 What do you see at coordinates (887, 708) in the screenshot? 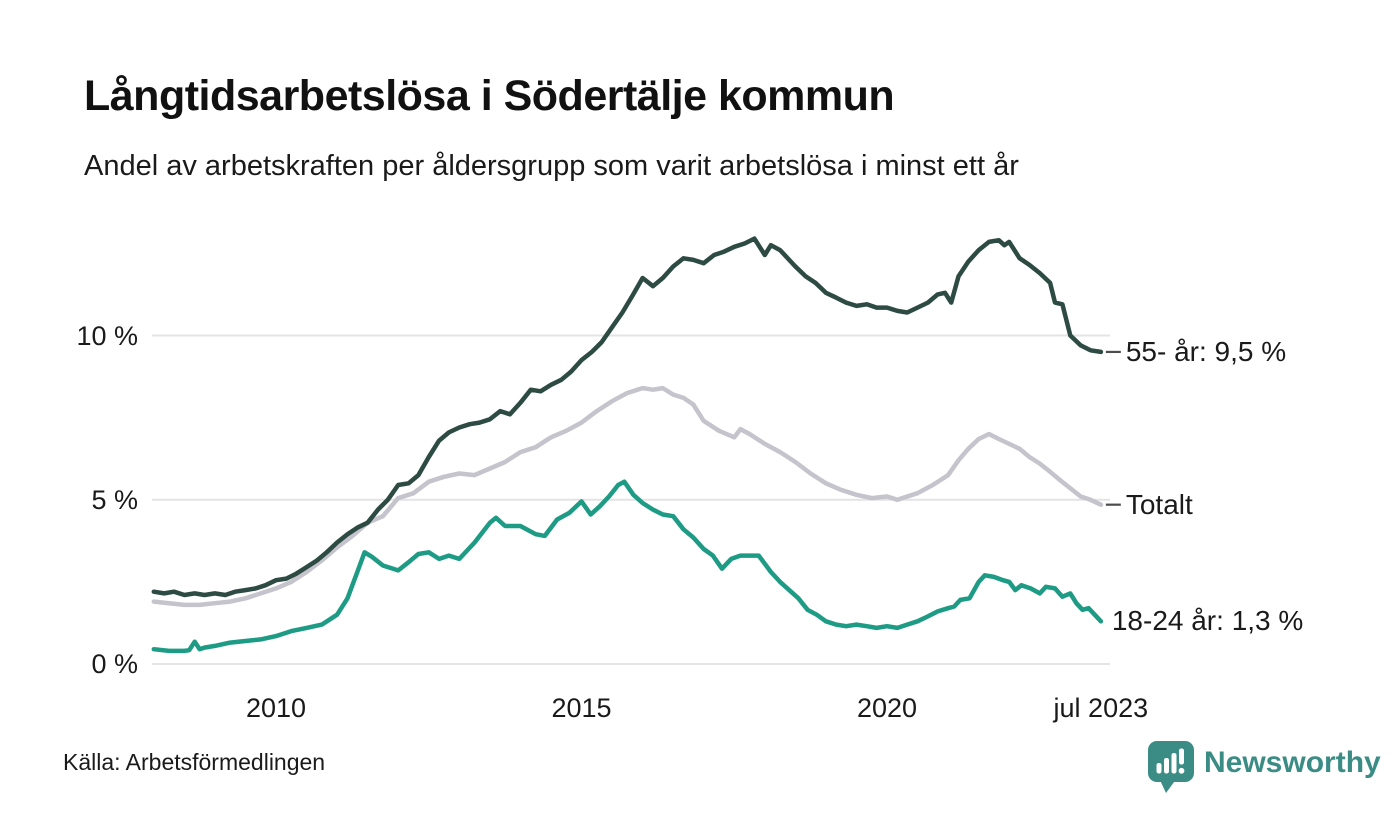
I see `x-axis-tick-label: 2020` at bounding box center [887, 708].